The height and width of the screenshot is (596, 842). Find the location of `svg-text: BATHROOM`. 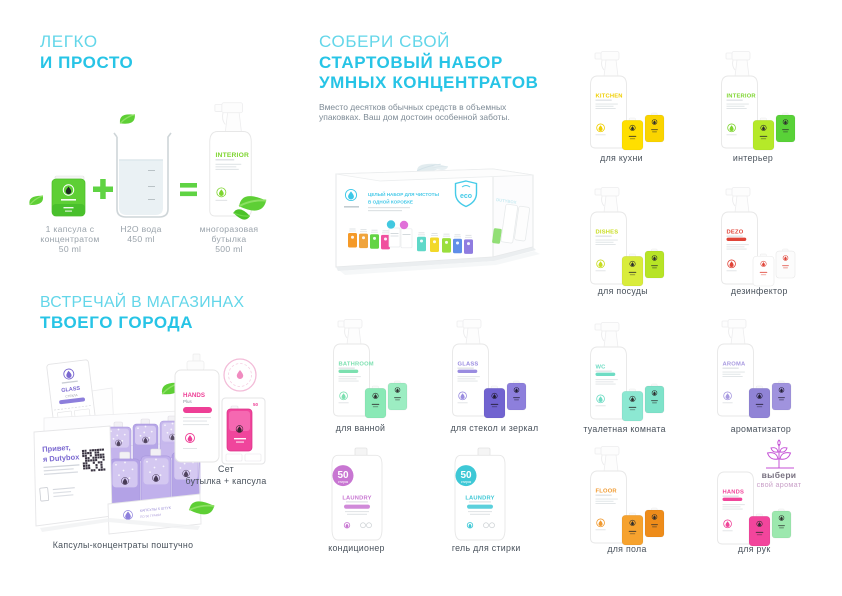

svg-text: BATHROOM is located at coordinates (356, 365).